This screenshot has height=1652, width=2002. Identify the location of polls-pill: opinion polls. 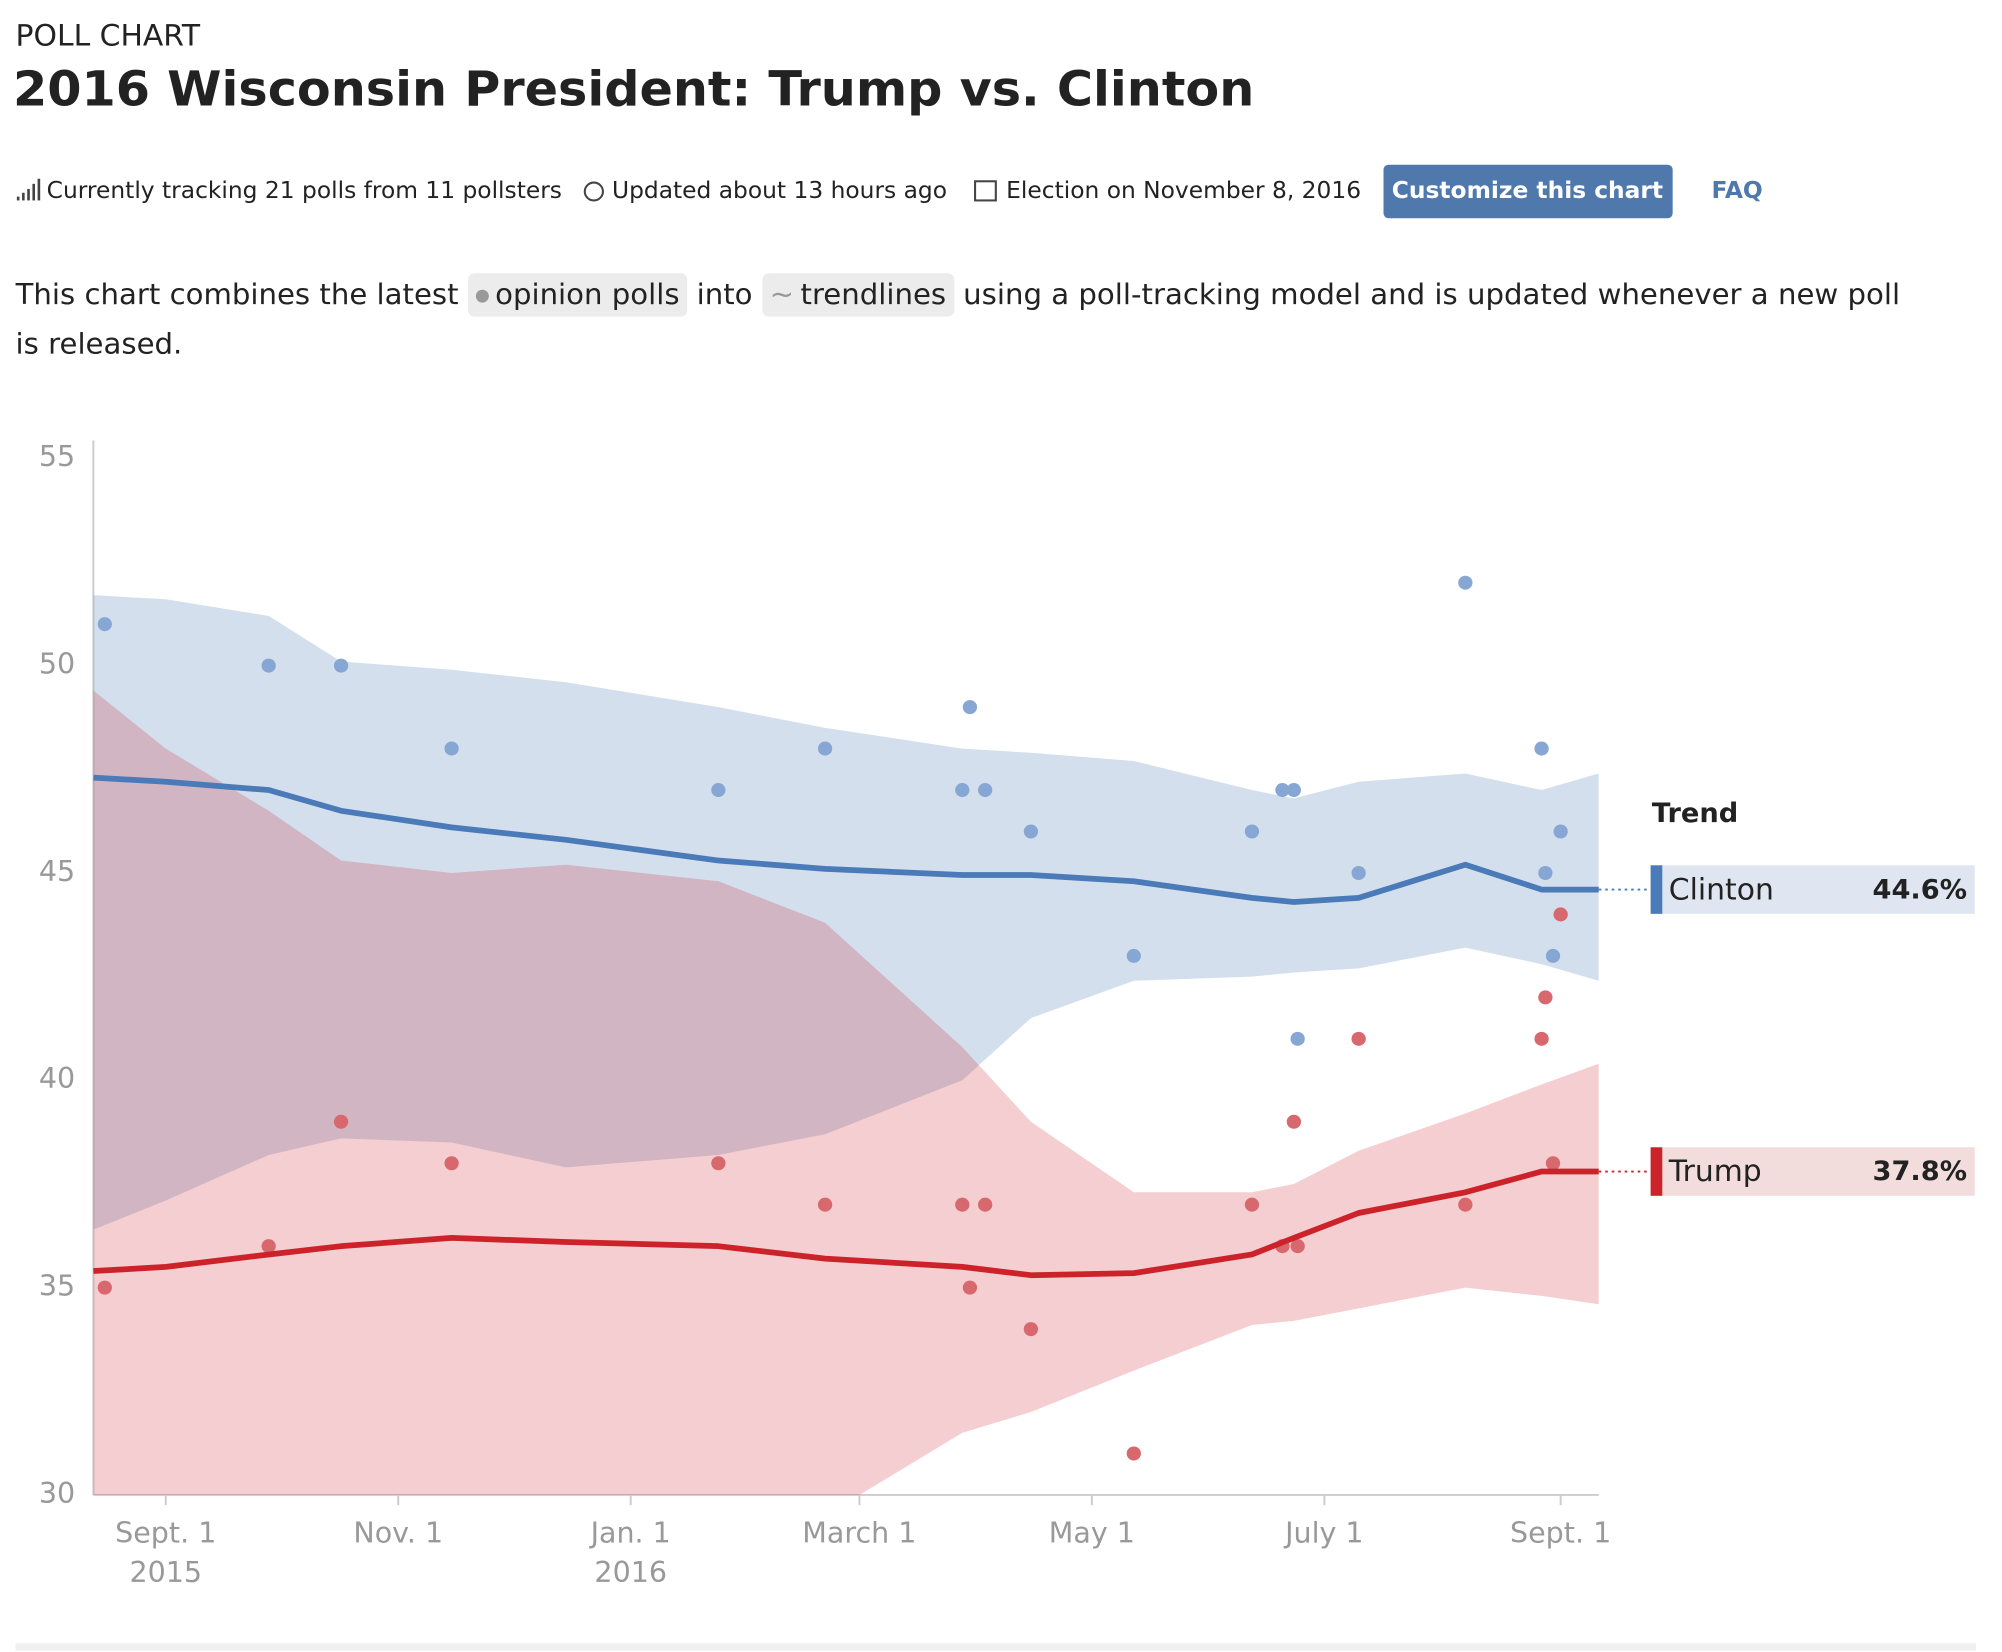
(577, 295).